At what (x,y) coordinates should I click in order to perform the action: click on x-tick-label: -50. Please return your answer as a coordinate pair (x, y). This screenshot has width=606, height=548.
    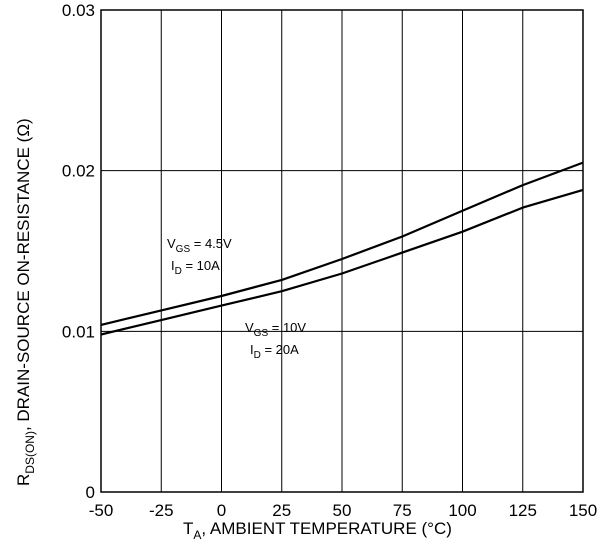
    Looking at the image, I should click on (101, 510).